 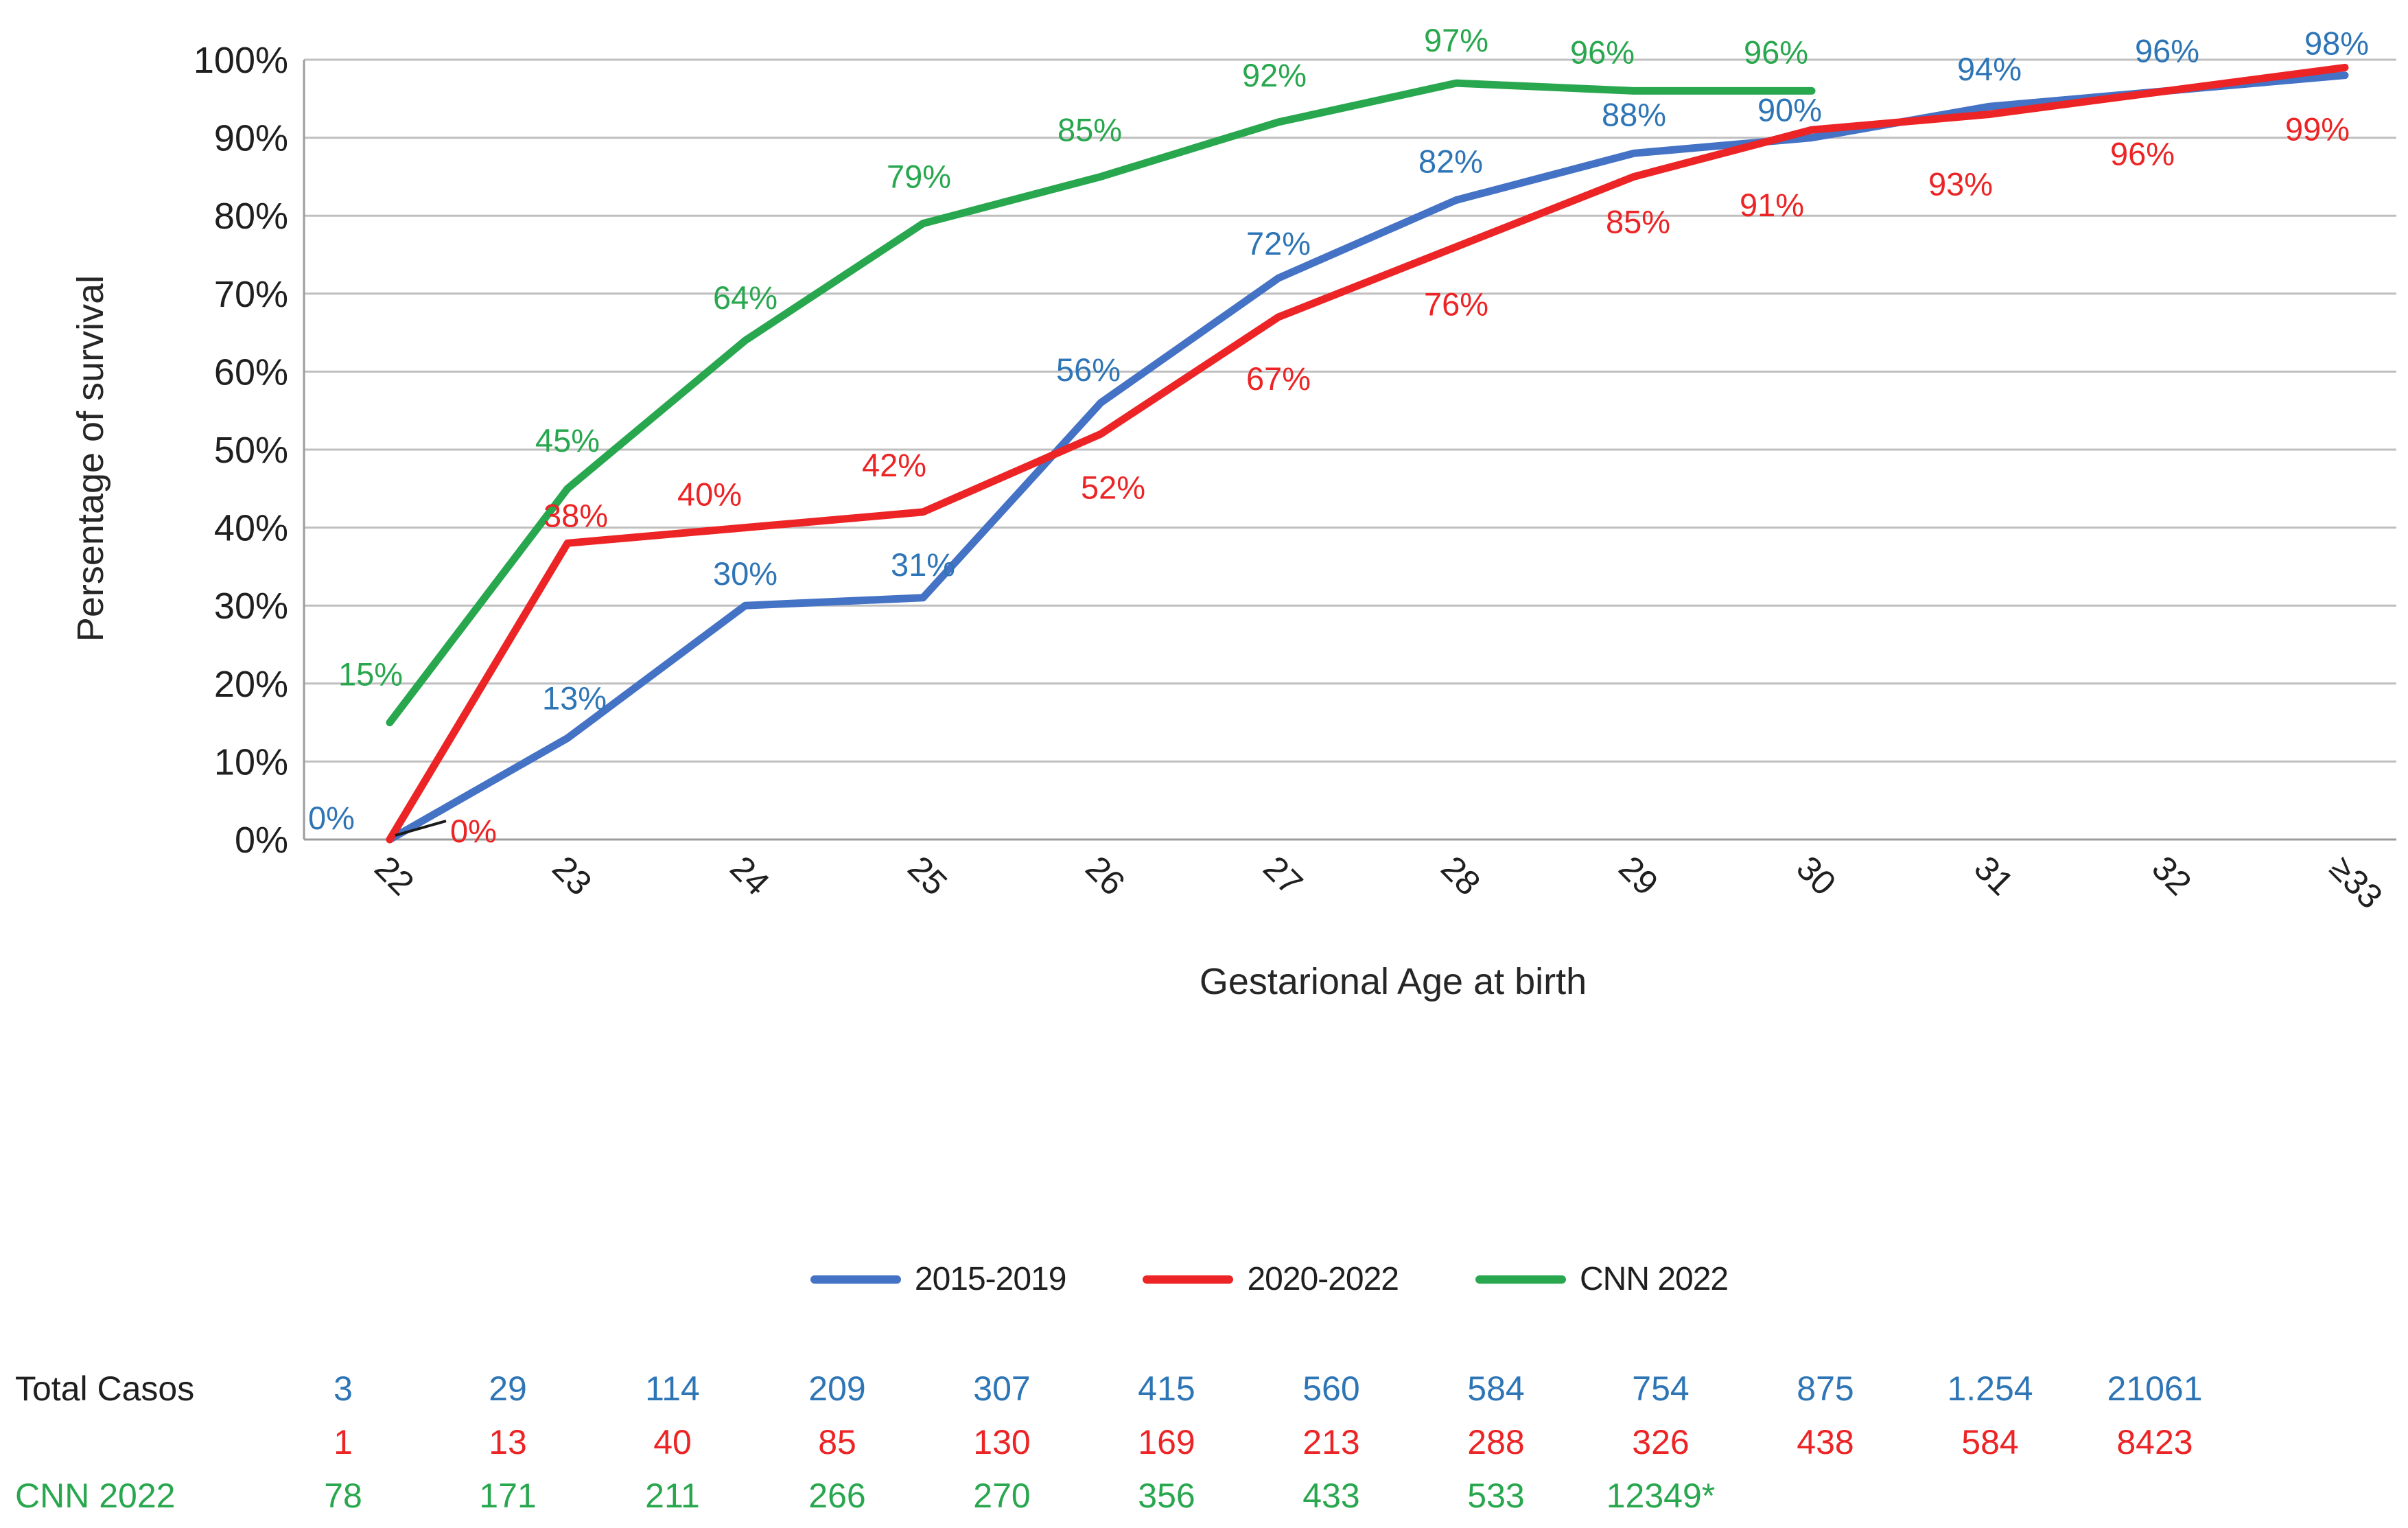 What do you see at coordinates (1825, 1442) in the screenshot?
I see `table-cell: 438` at bounding box center [1825, 1442].